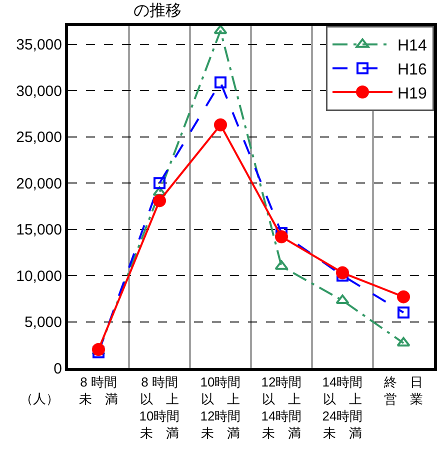 This screenshot has width=445, height=450. I want to click on y-tick-label: 25,000, so click(39, 137).